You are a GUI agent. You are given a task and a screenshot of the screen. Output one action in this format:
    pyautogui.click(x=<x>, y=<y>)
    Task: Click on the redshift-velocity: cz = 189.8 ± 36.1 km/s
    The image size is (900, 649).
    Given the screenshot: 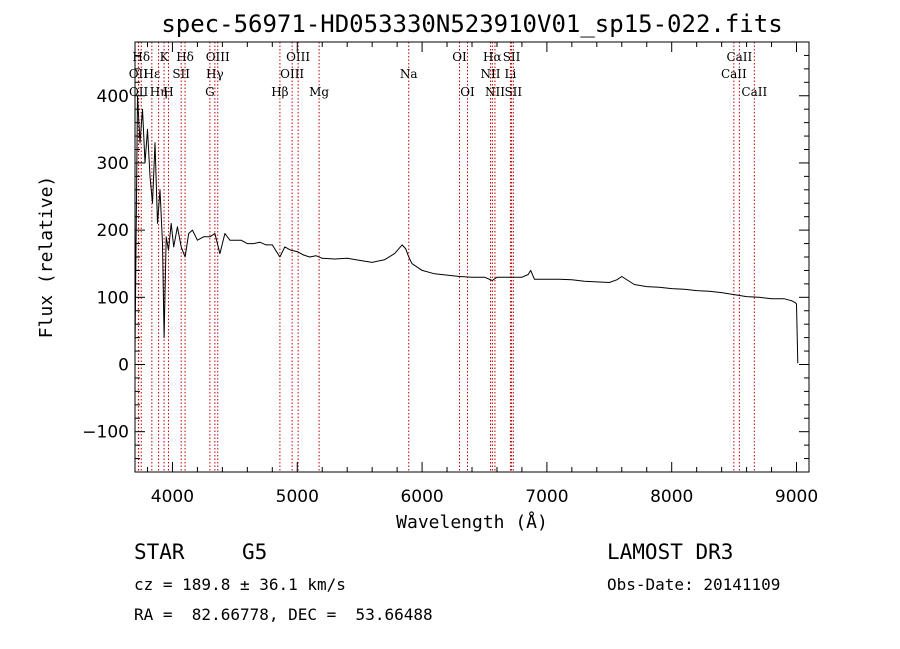 What is the action you would take?
    pyautogui.click(x=240, y=584)
    